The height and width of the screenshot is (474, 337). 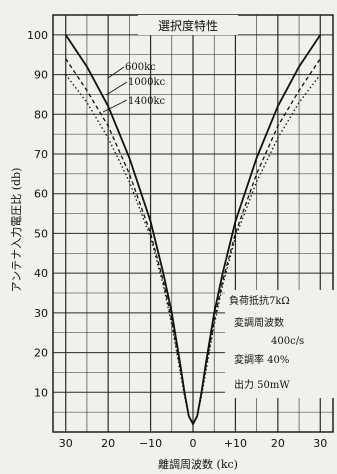 What do you see at coordinates (140, 67) in the screenshot?
I see `legend-label-600kc: 600kc` at bounding box center [140, 67].